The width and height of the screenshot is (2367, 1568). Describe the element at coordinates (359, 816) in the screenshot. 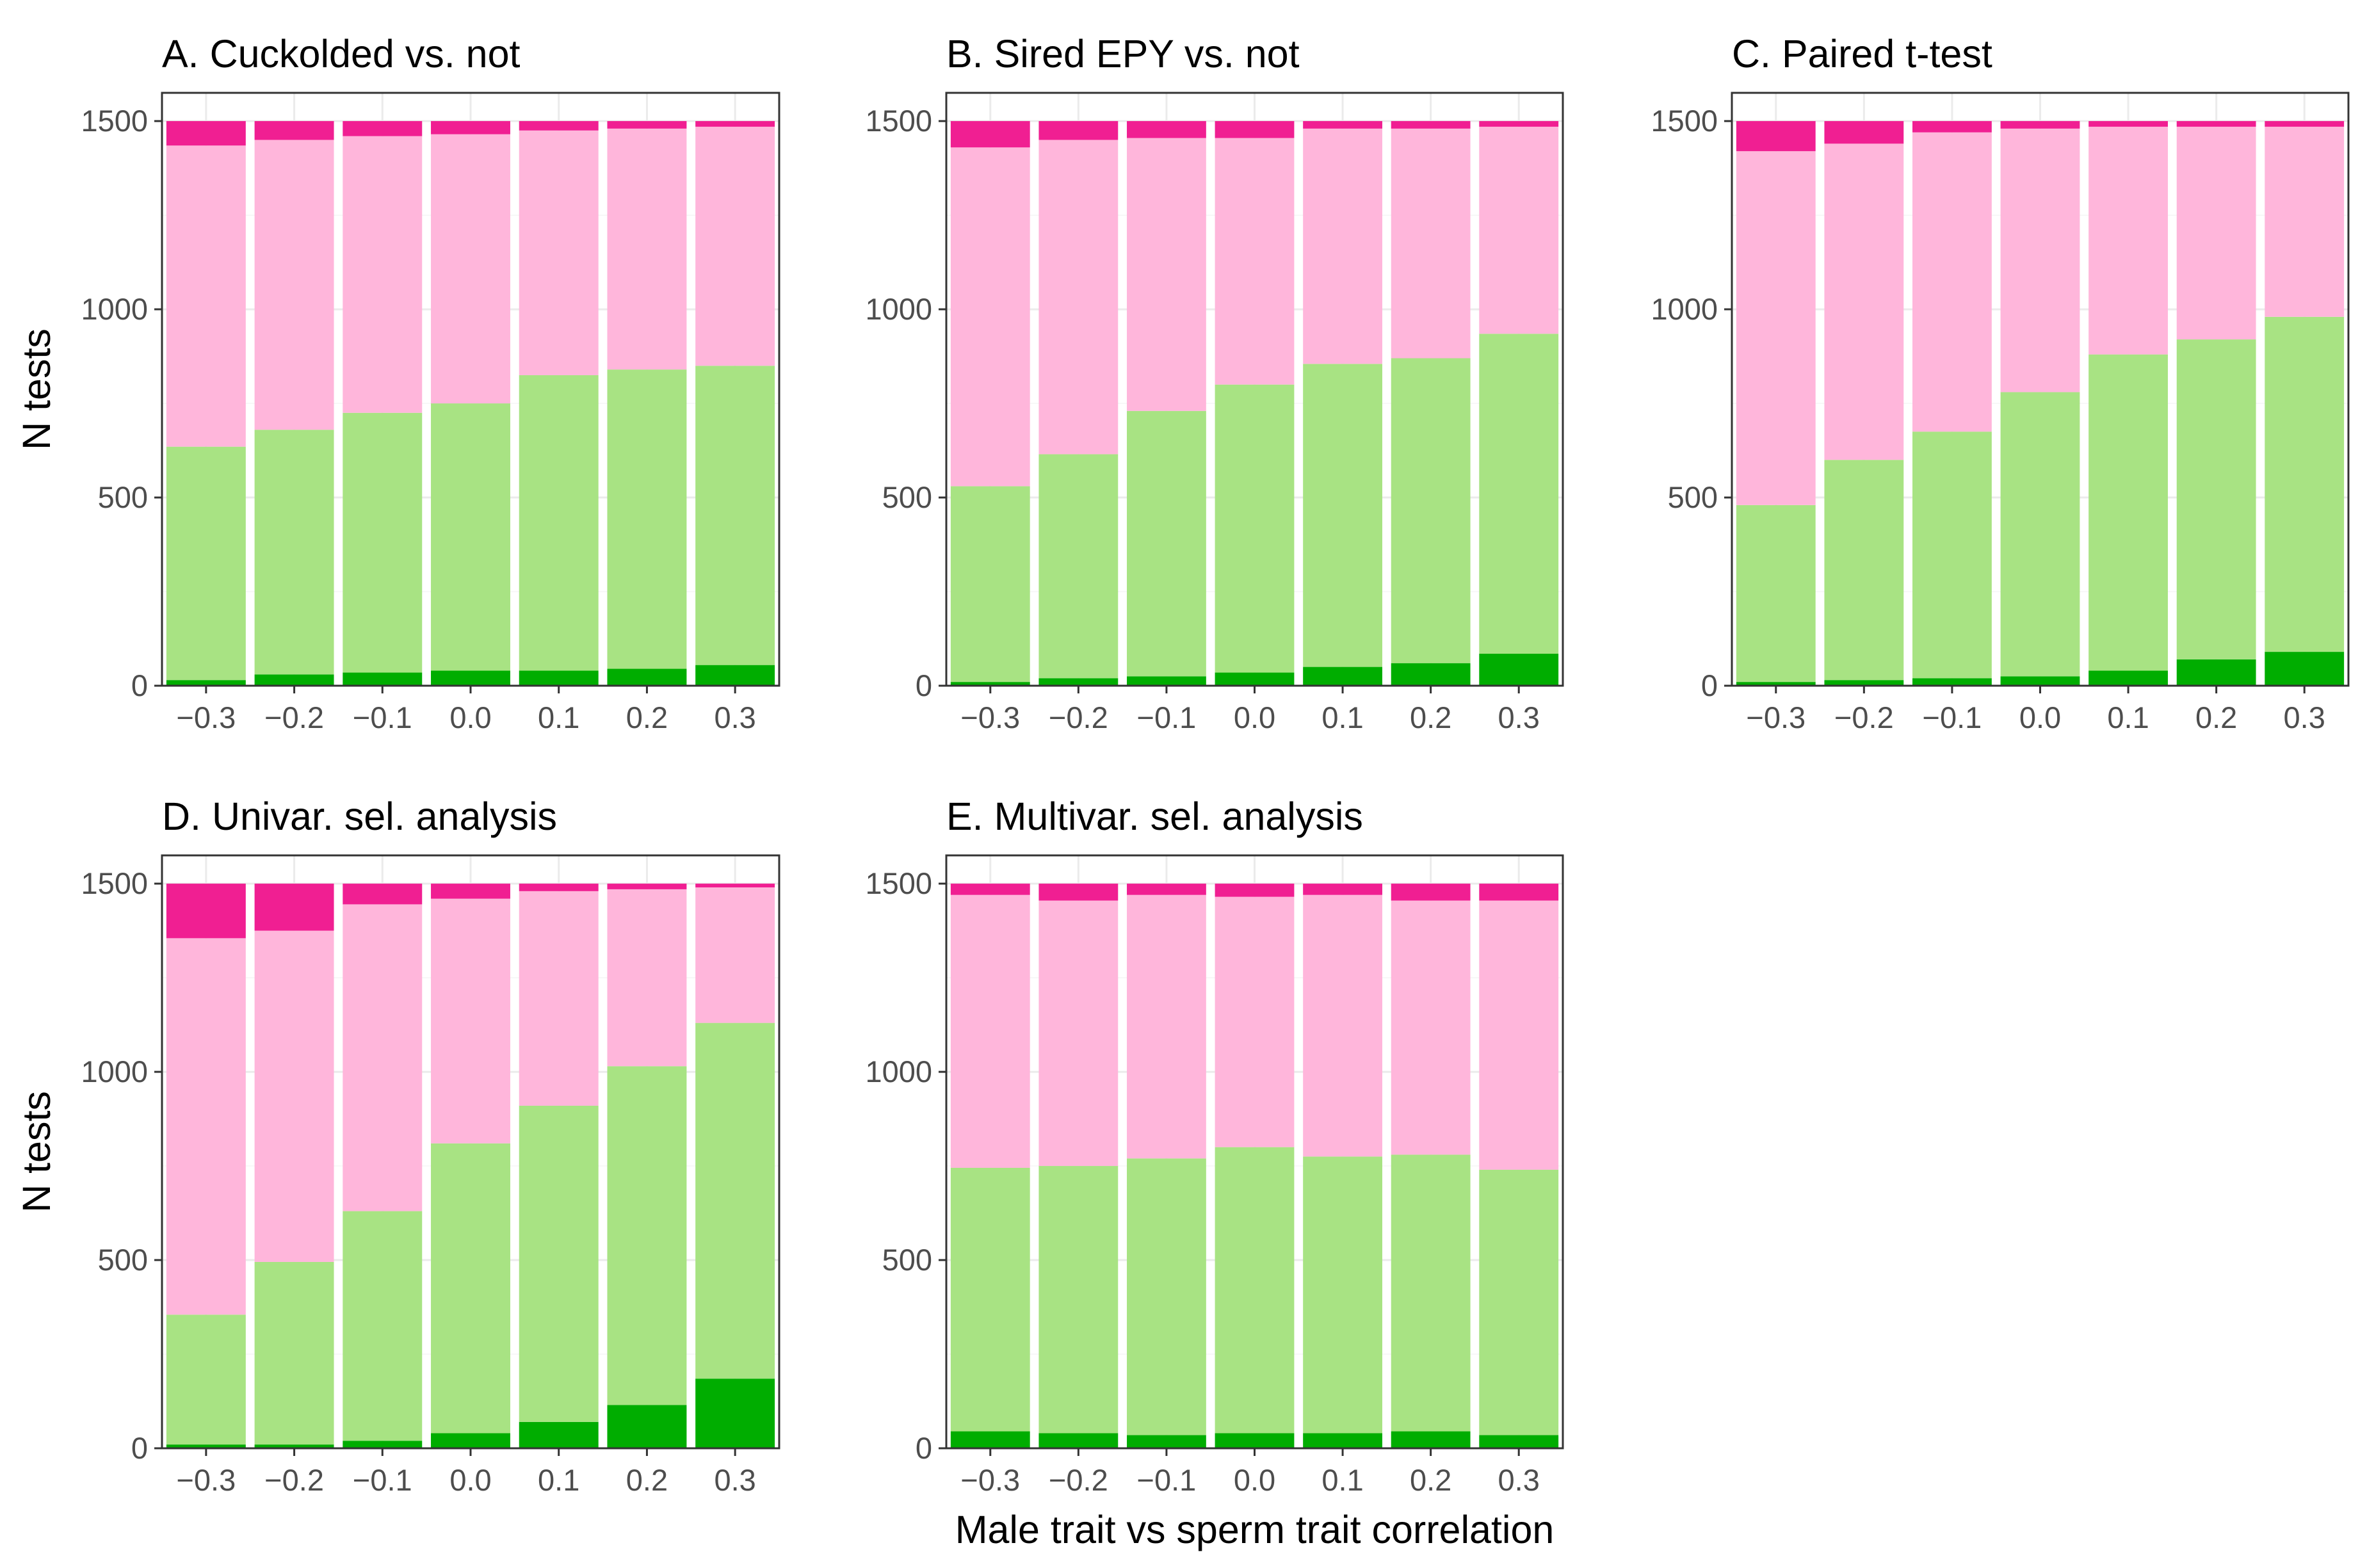

I see `panel-title: D. Univar. sel. analysis` at that location.